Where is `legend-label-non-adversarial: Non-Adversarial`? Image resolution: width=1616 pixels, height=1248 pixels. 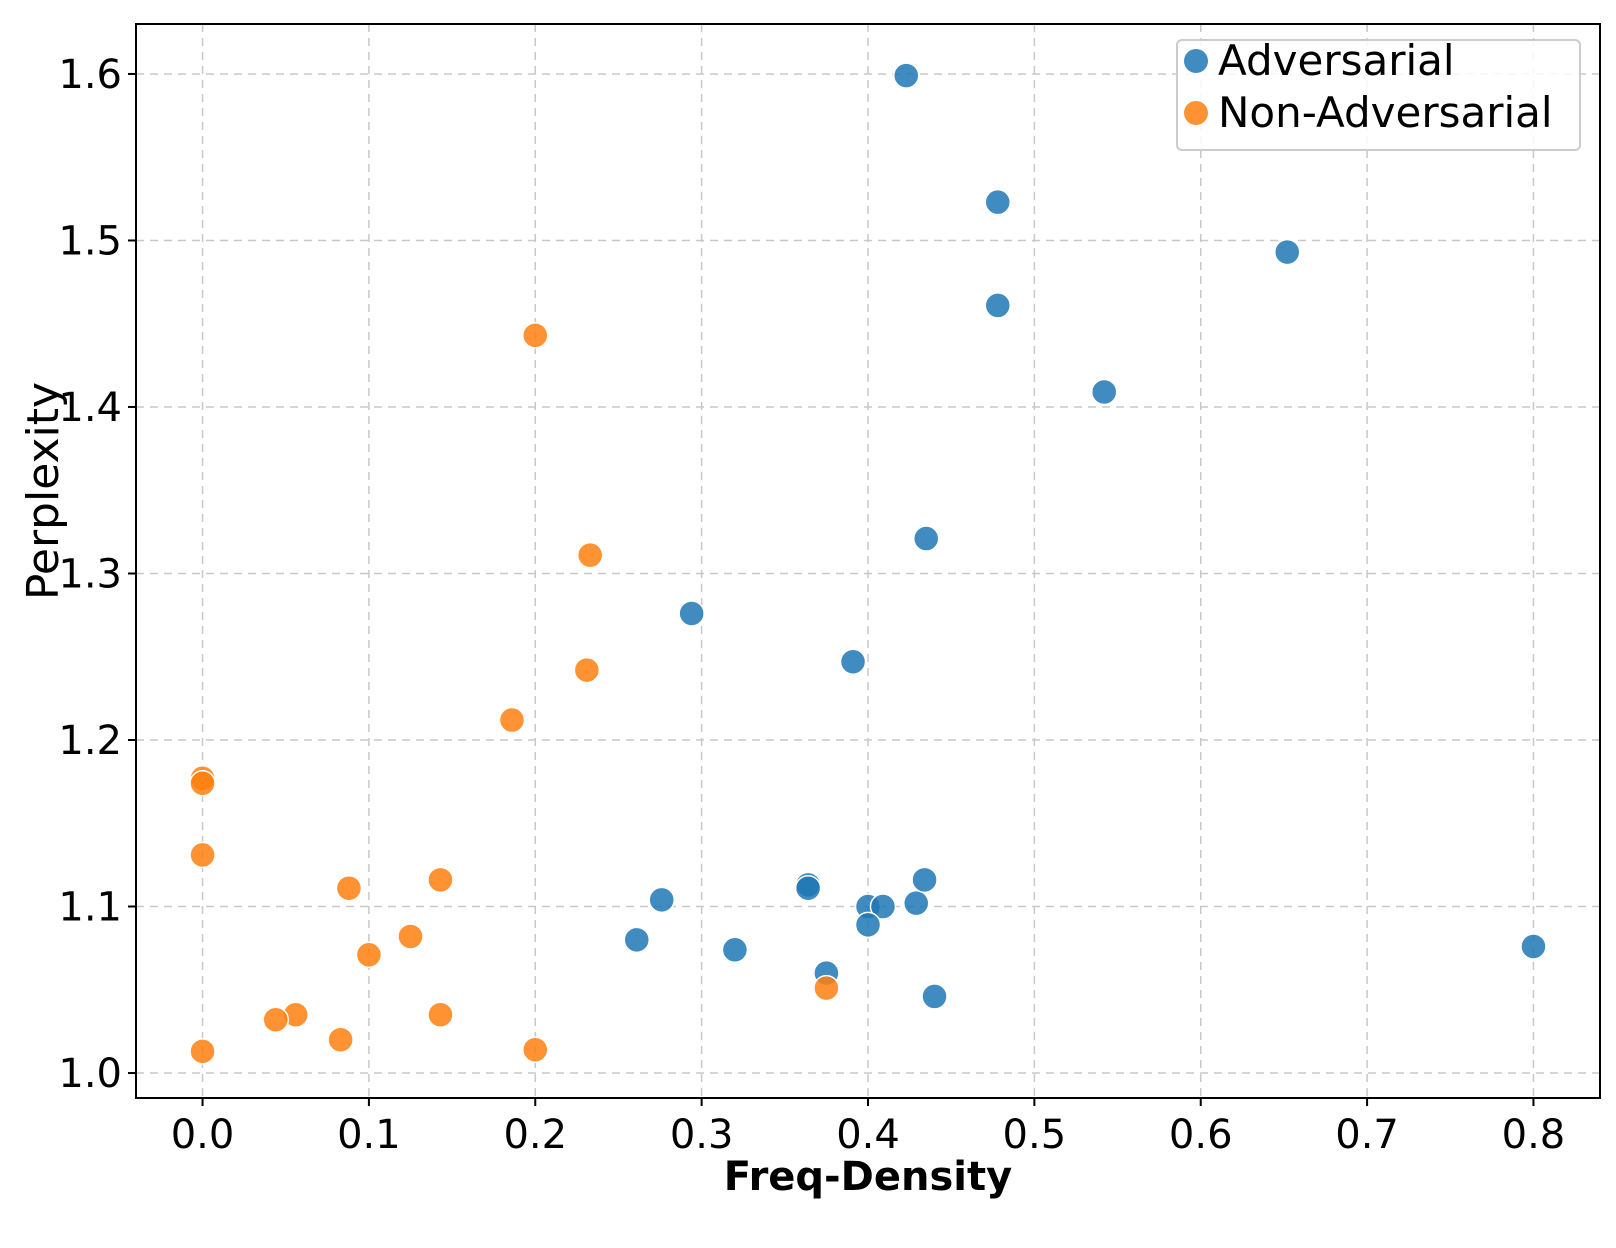 legend-label-non-adversarial: Non-Adversarial is located at coordinates (1385, 112).